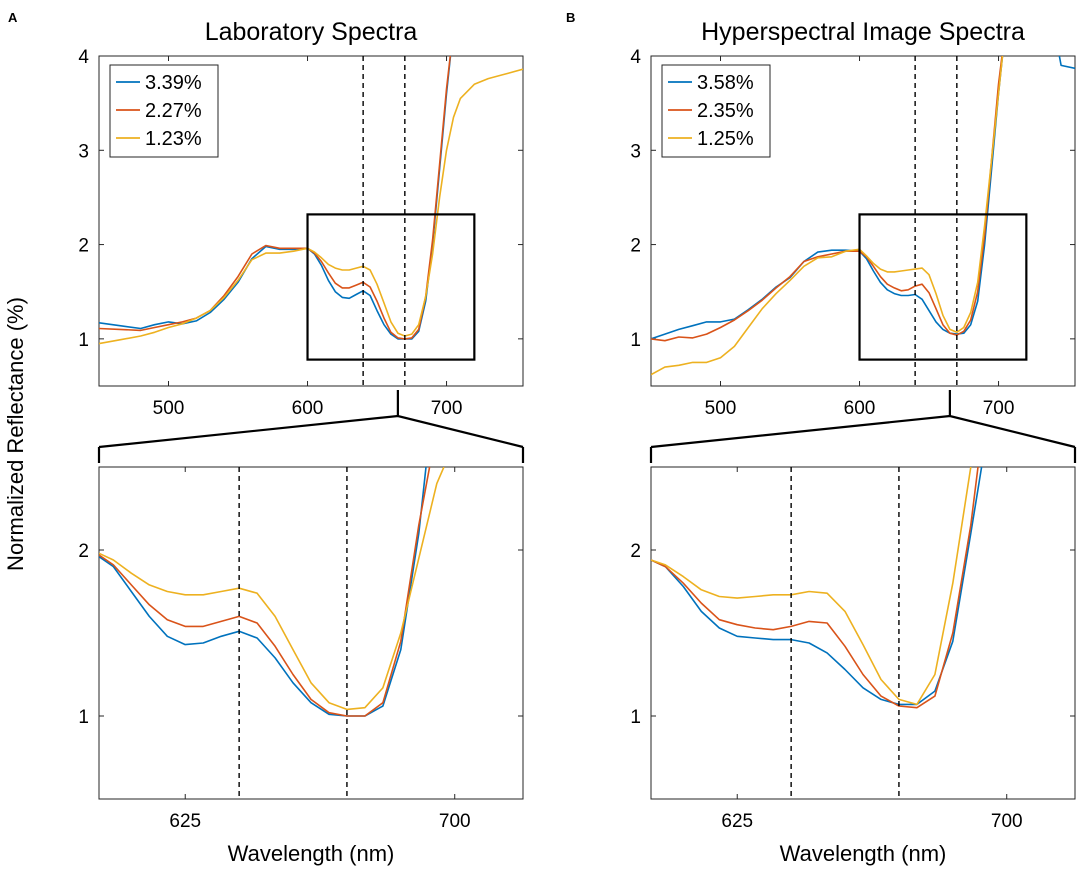 The width and height of the screenshot is (1084, 877). I want to click on zoom-connector-a, so click(311, 426).